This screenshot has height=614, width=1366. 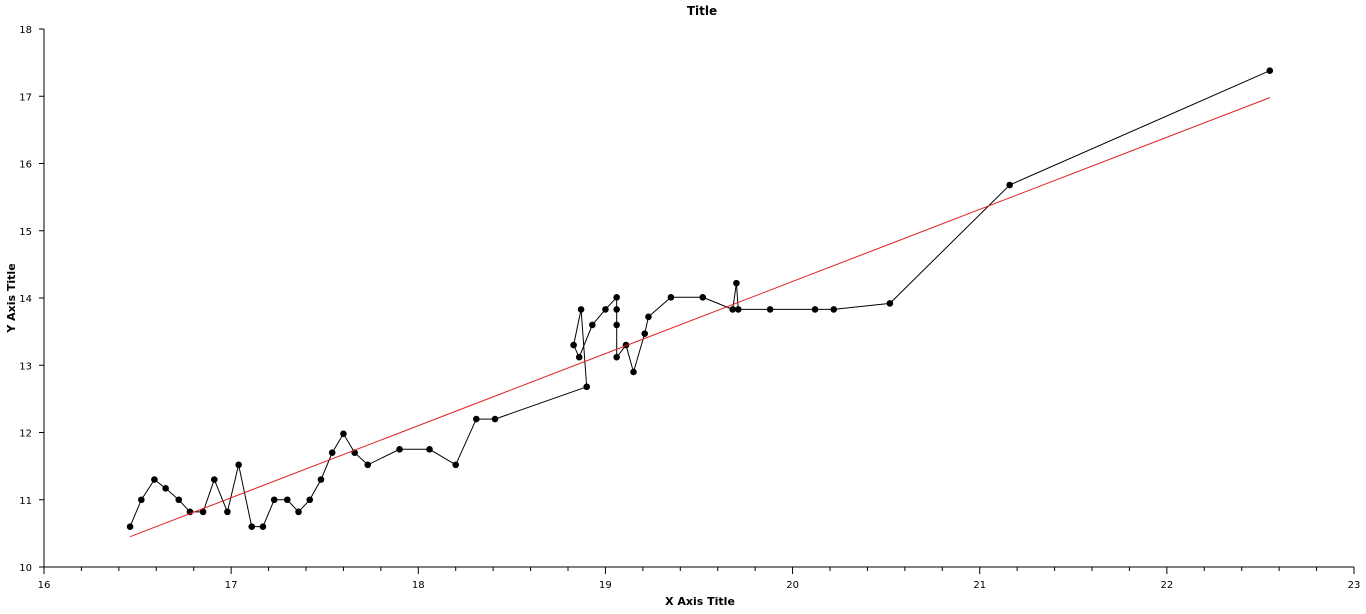 What do you see at coordinates (1354, 585) in the screenshot?
I see `x-tick-label: 23` at bounding box center [1354, 585].